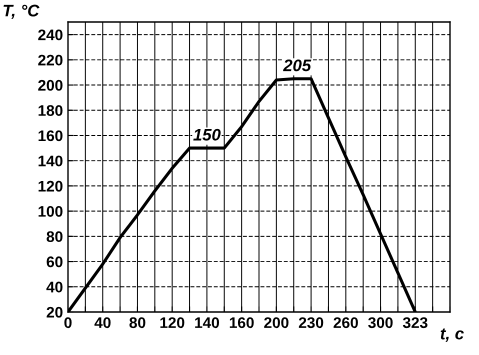  I want to click on annotation: 205, so click(297, 65).